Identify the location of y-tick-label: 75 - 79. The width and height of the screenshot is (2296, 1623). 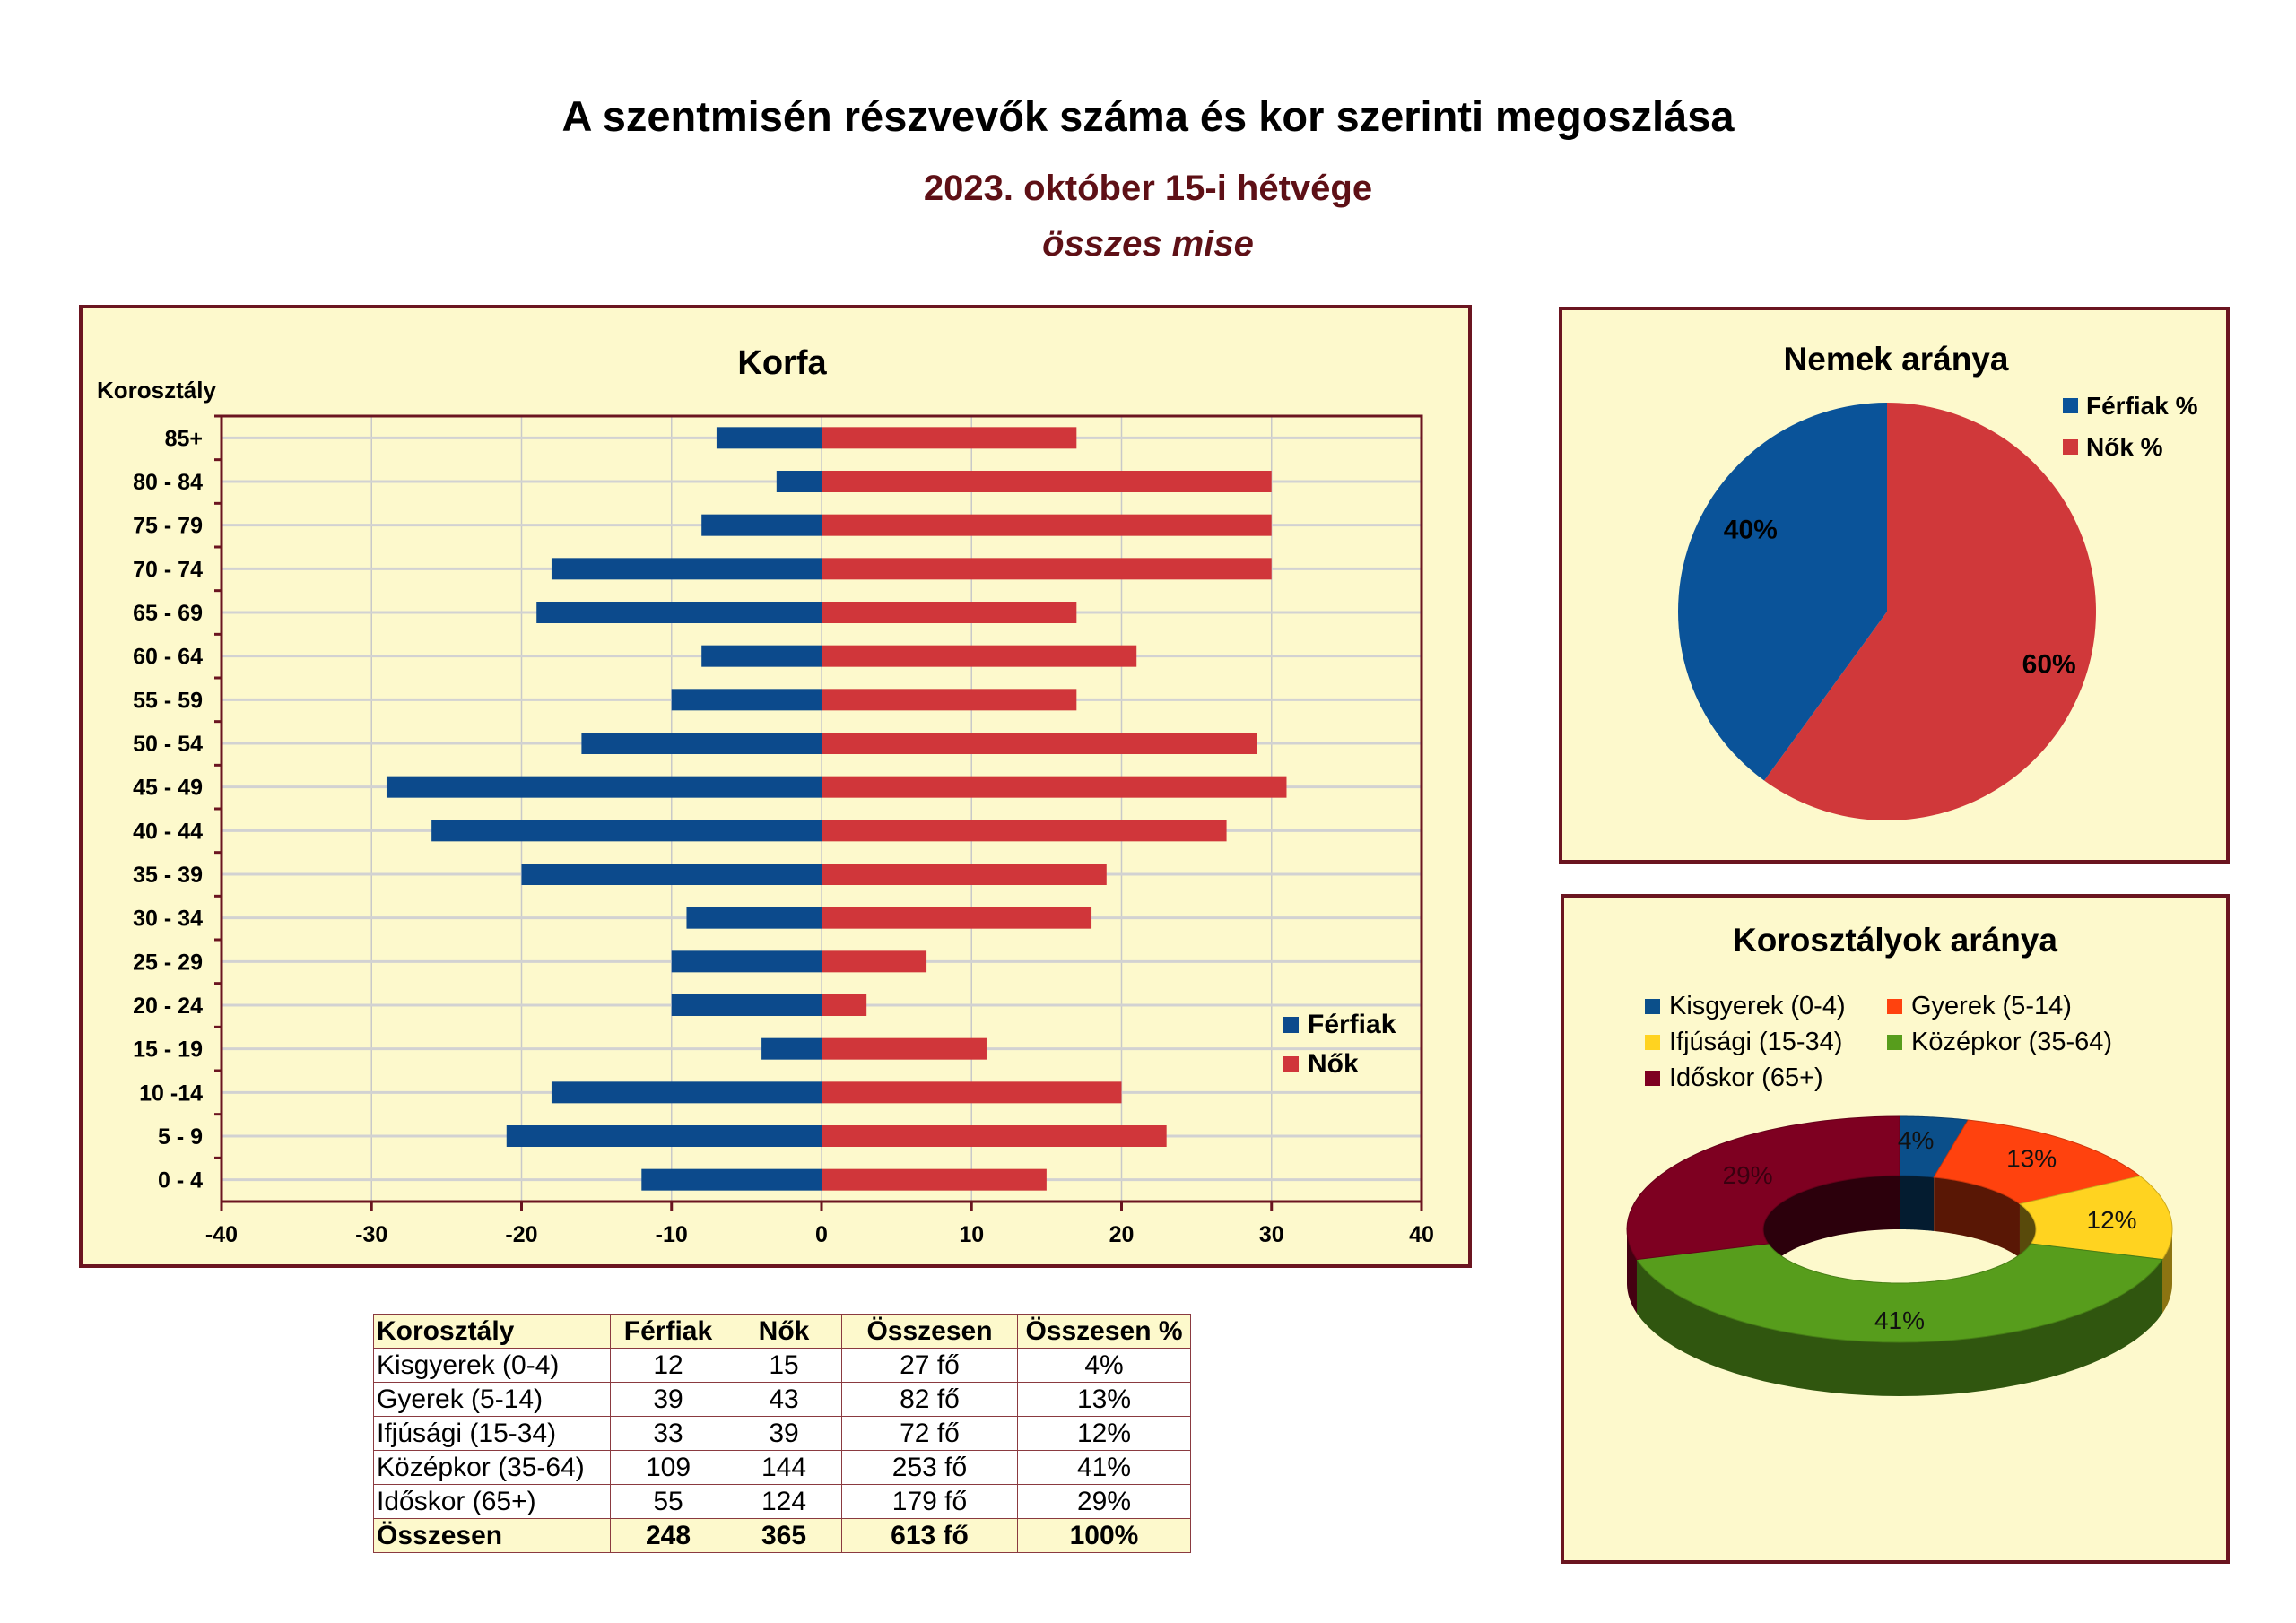
(168, 526).